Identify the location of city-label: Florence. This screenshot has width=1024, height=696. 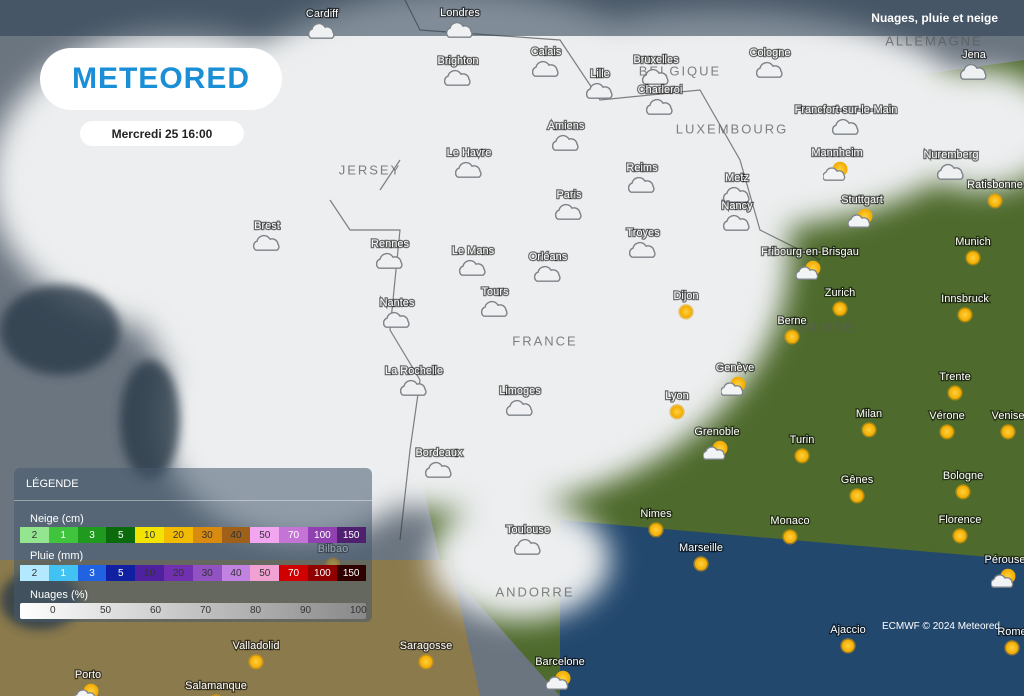
(960, 520).